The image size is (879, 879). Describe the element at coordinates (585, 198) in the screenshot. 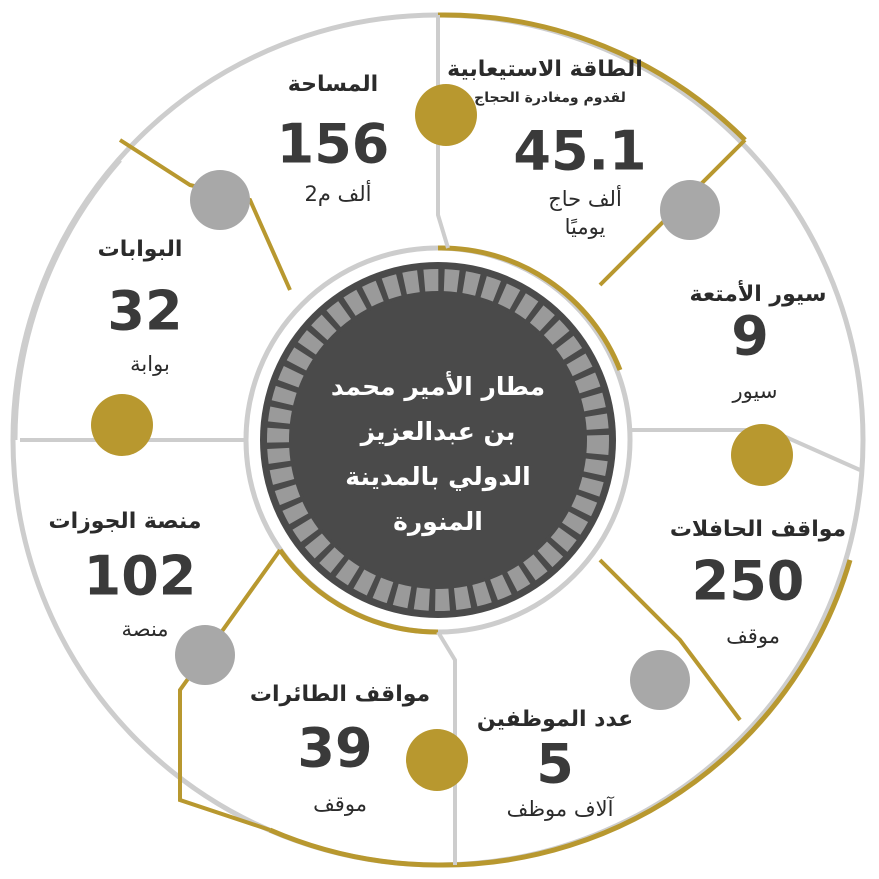

I see `segment-unit: ألف حاج` at that location.